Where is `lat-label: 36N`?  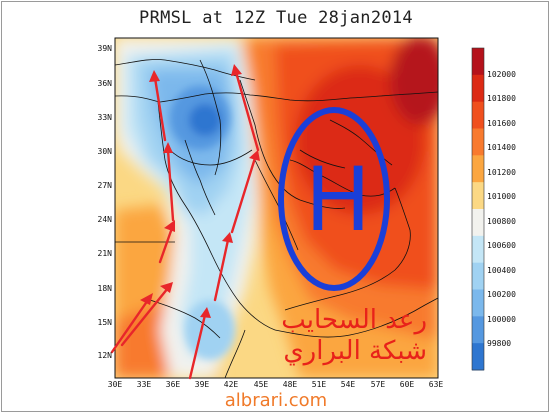 lat-label: 36N is located at coordinates (104, 83).